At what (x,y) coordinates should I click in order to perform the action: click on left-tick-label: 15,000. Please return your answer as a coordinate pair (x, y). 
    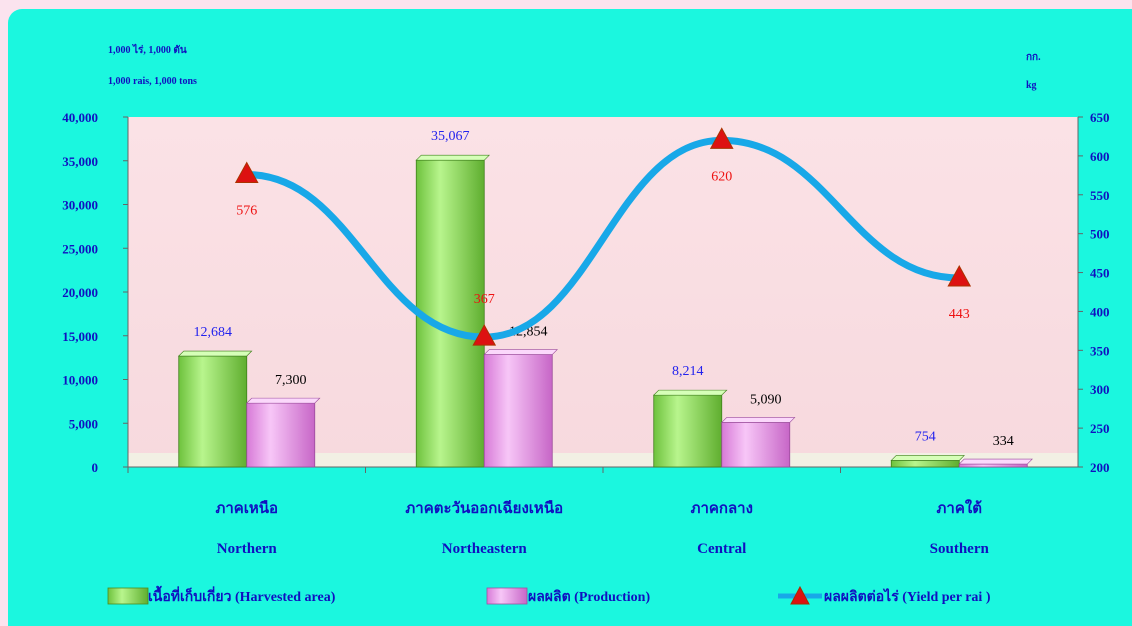
    Looking at the image, I should click on (80, 336).